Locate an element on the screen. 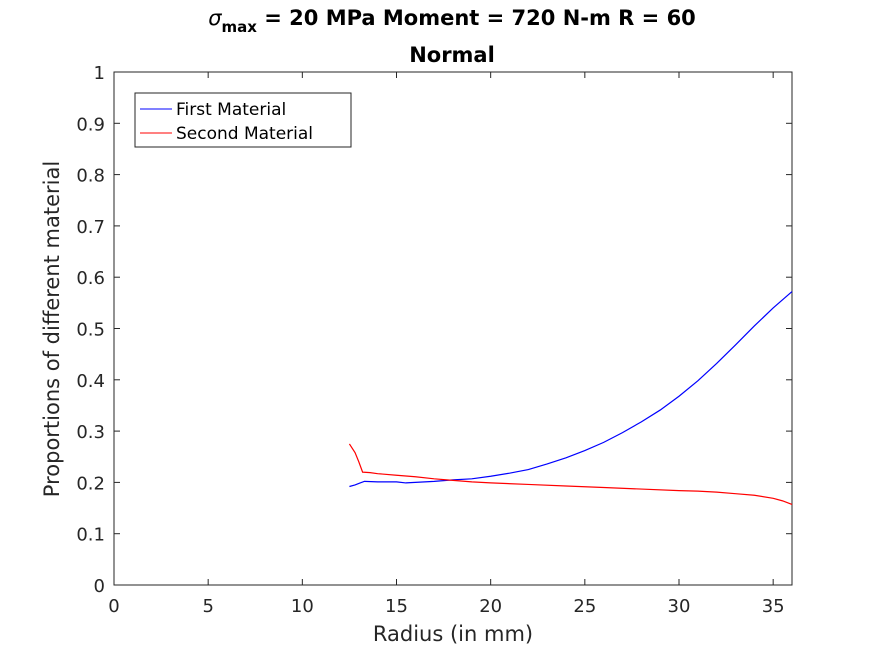 The image size is (875, 656). x-tick-label: 10 is located at coordinates (302, 606).